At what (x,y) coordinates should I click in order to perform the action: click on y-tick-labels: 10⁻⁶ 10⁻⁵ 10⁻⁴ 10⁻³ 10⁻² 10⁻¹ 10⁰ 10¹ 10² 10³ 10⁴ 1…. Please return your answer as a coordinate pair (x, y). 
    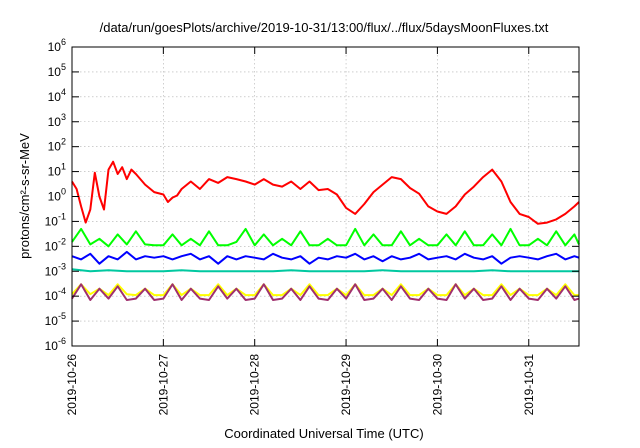
    Looking at the image, I should click on (55, 195).